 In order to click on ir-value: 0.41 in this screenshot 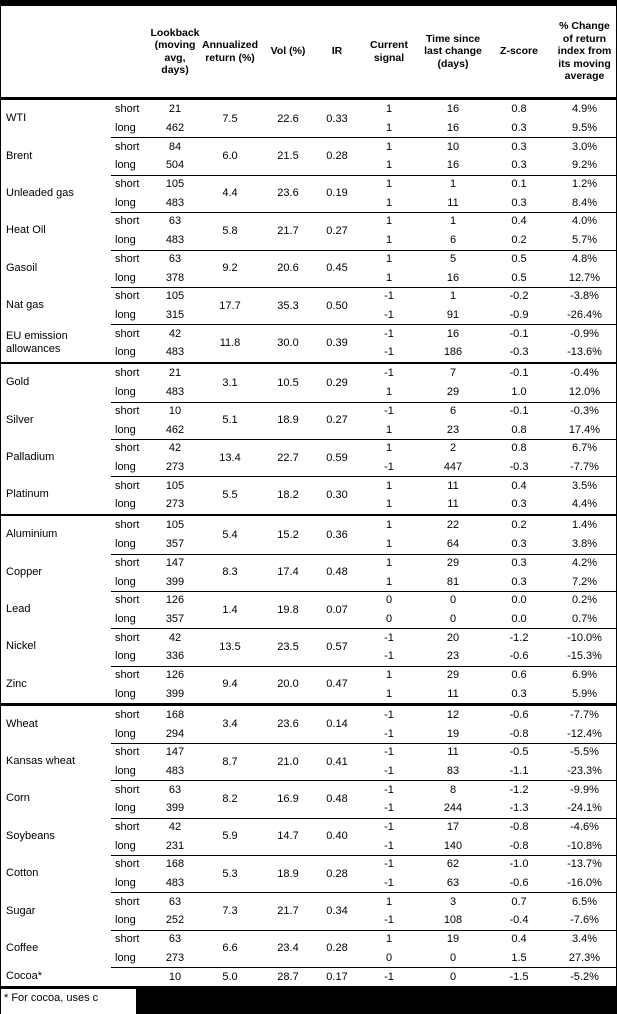, I will do `click(337, 761)`.